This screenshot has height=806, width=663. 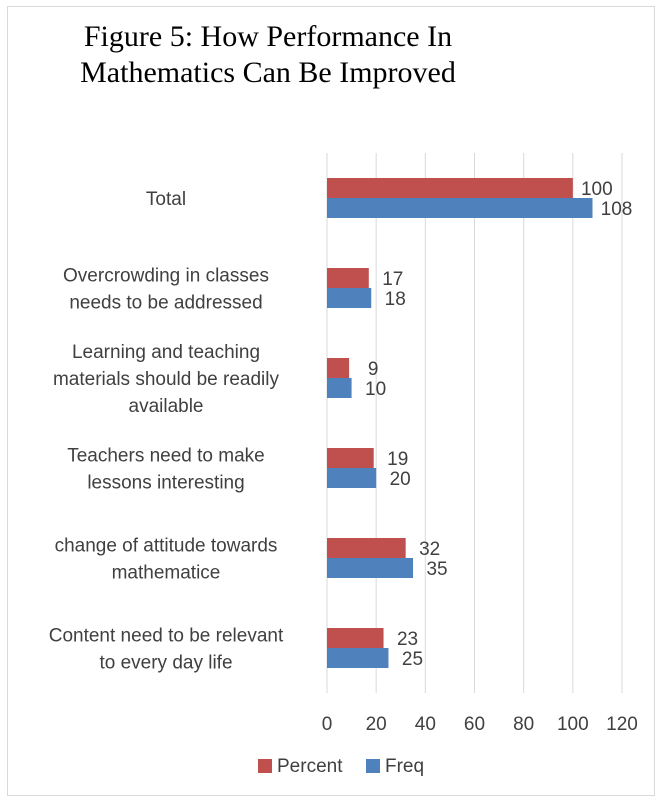 What do you see at coordinates (166, 546) in the screenshot?
I see `category-label-line: change of attitude towards` at bounding box center [166, 546].